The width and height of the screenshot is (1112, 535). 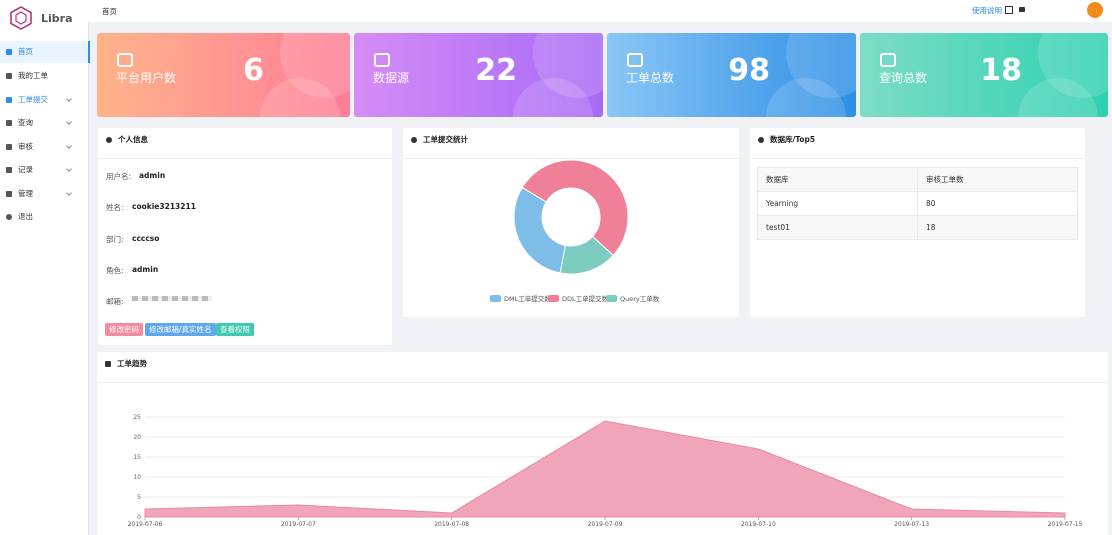 What do you see at coordinates (527, 298) in the screenshot?
I see `legend-label: DML工单提交数` at bounding box center [527, 298].